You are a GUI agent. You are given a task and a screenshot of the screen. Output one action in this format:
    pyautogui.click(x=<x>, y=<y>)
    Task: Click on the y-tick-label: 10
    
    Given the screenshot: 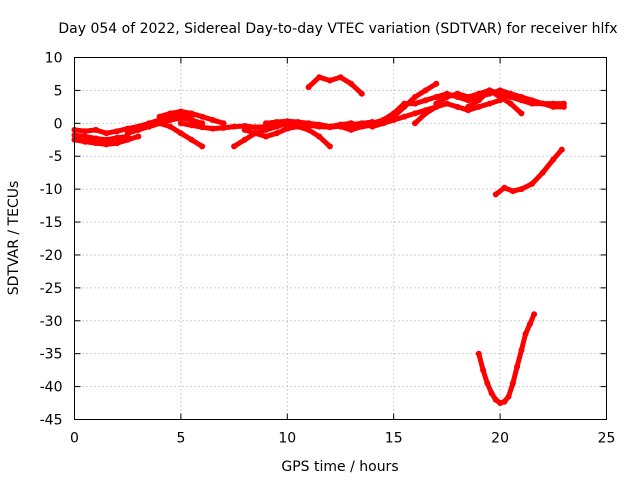 What is the action you would take?
    pyautogui.click(x=54, y=59)
    